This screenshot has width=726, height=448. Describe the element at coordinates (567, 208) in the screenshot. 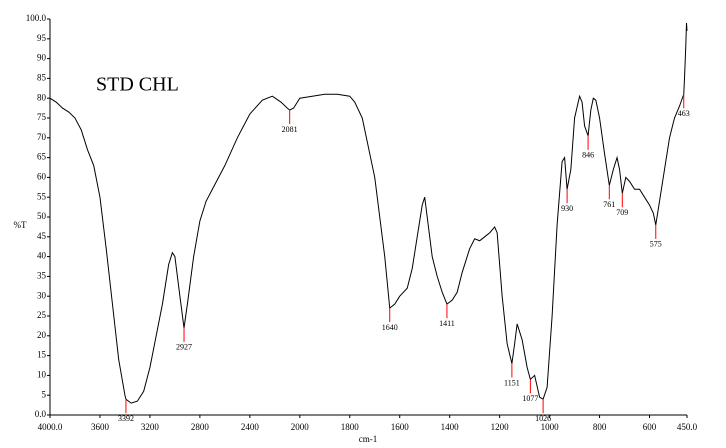

I see `peak-label: 930` at that location.